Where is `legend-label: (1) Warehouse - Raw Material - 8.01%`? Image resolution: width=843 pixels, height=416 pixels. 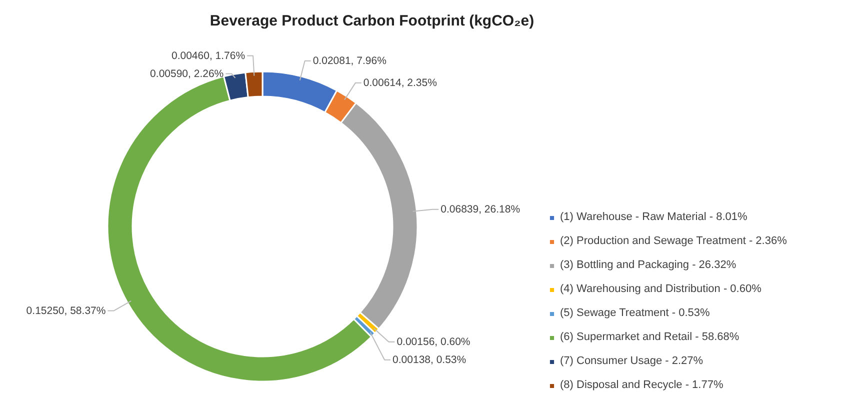 legend-label: (1) Warehouse - Raw Material - 8.01% is located at coordinates (654, 217).